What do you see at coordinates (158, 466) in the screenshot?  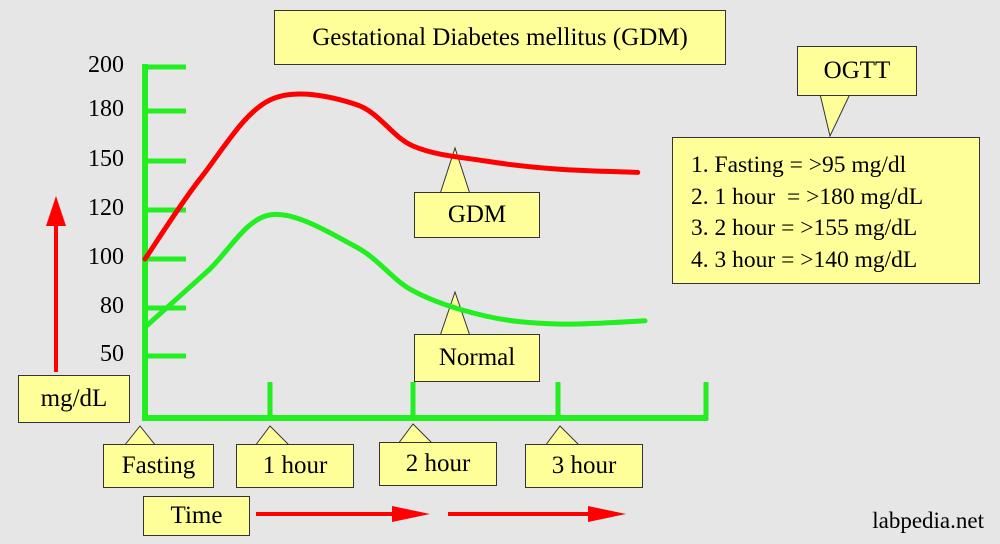 I see `x-tick-fasting: Fasting` at bounding box center [158, 466].